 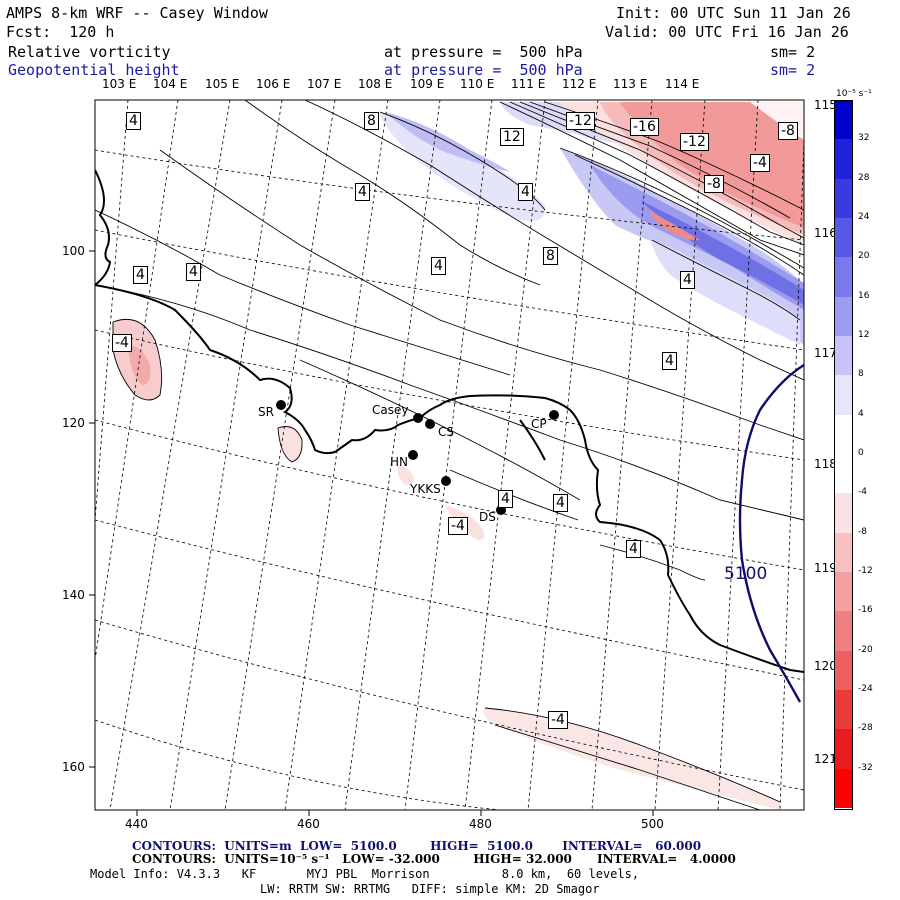 I want to click on station-label-ds: DS, so click(x=487, y=517).